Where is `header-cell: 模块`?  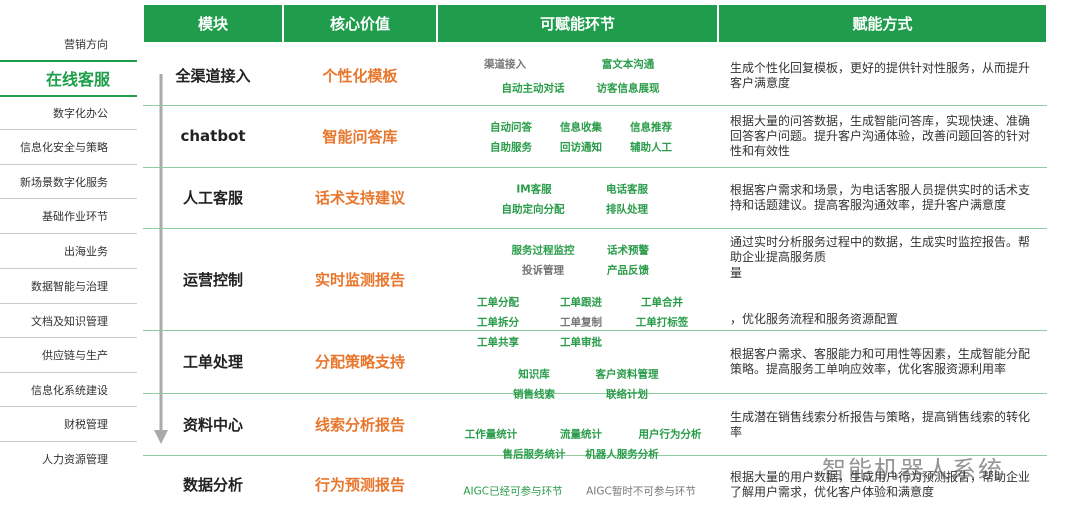 header-cell: 模块 is located at coordinates (213, 23).